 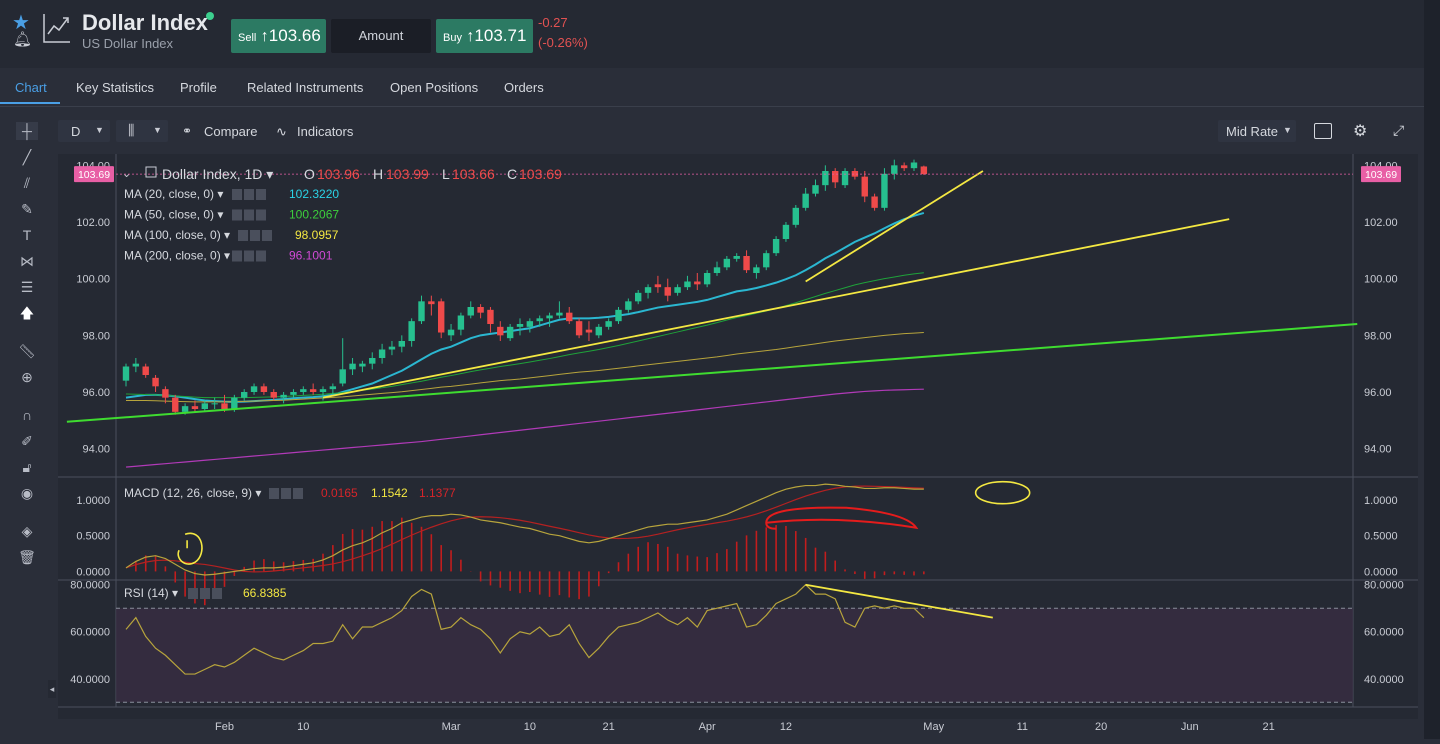 I want to click on ma200-line, so click(x=524, y=428).